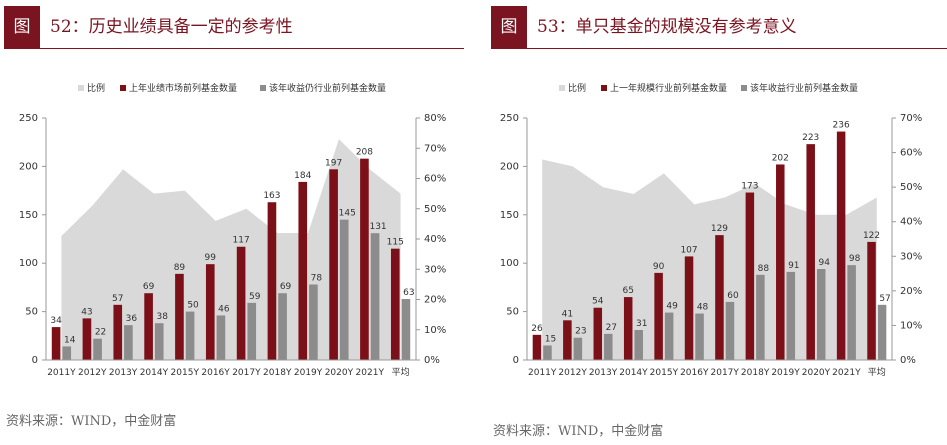 The image size is (947, 445). Describe the element at coordinates (749, 187) in the screenshot. I see `data-label-prev-year: 173` at that location.